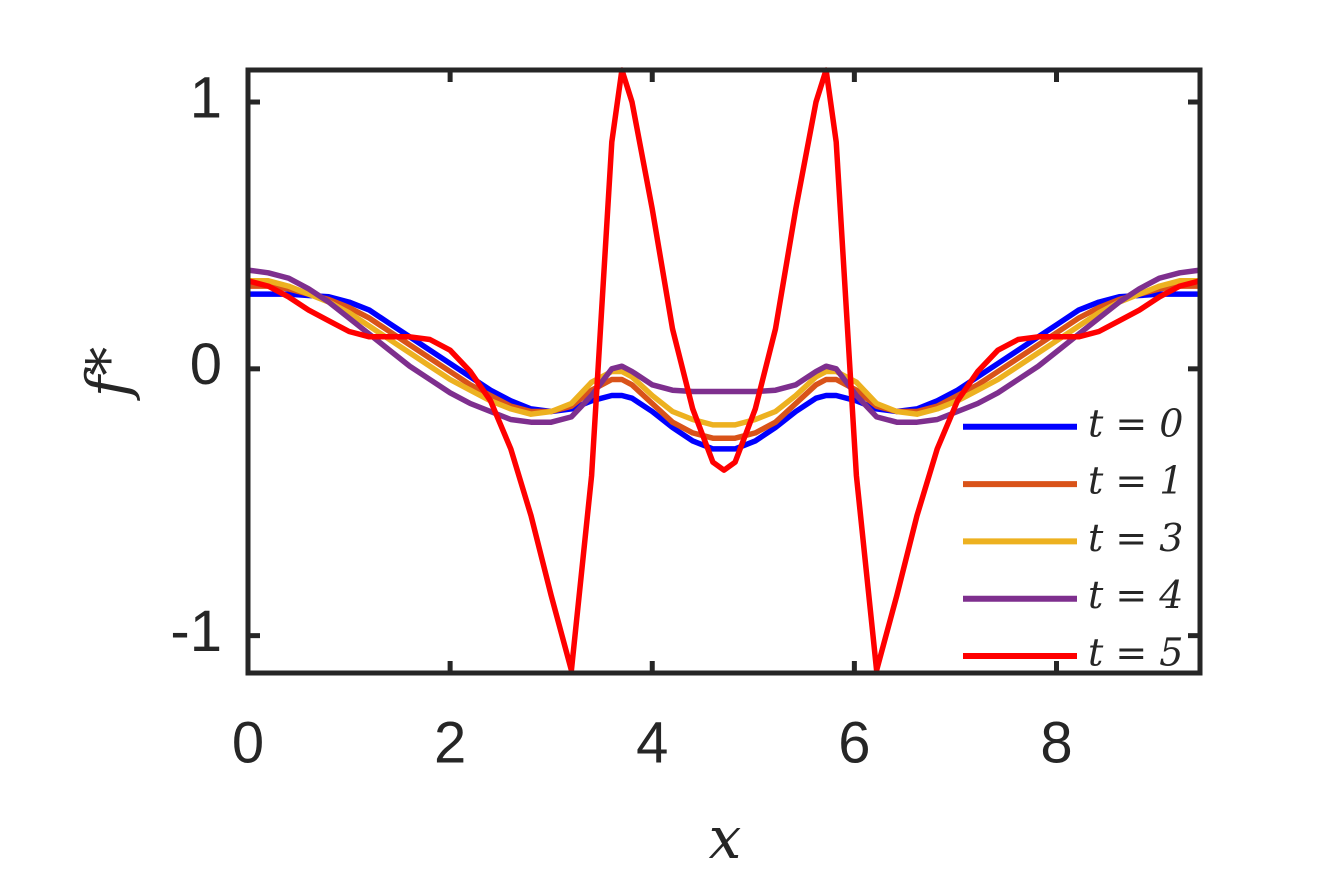 Image resolution: width=1329 pixels, height=885 pixels. I want to click on x-tick-label: 8, so click(1056, 742).